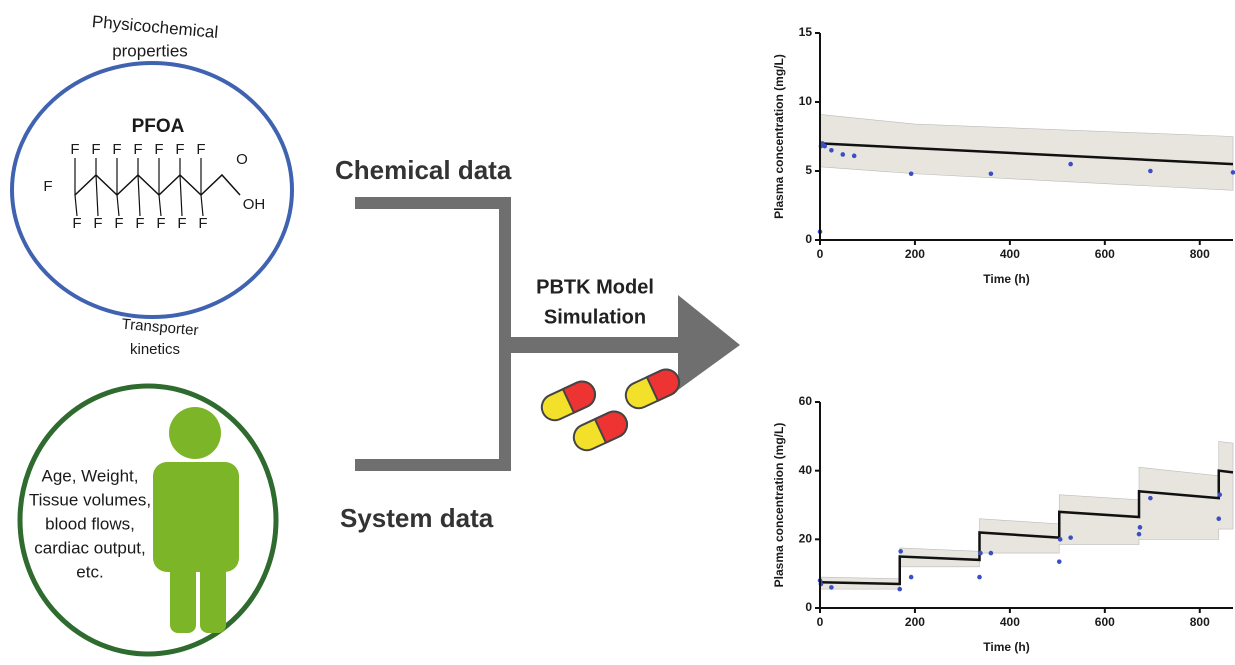 The height and width of the screenshot is (665, 1235). Describe the element at coordinates (806, 32) in the screenshot. I see `y-tick-label: 15` at that location.